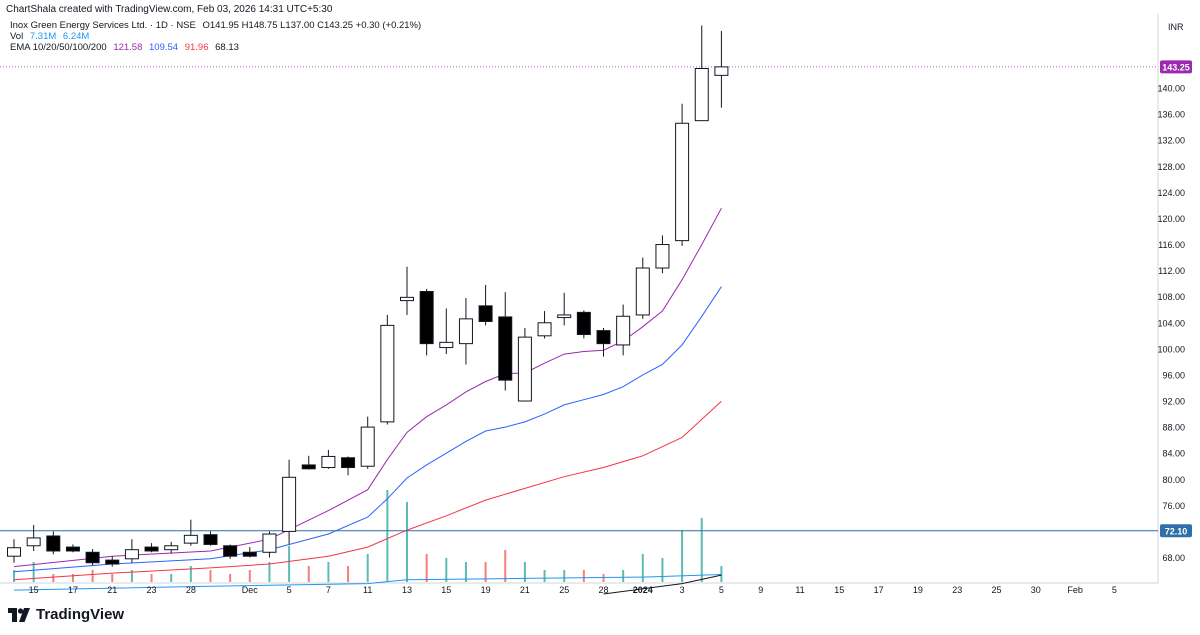 This screenshot has width=1200, height=635. What do you see at coordinates (196, 47) in the screenshot?
I see `ema-value-50: 91.96` at bounding box center [196, 47].